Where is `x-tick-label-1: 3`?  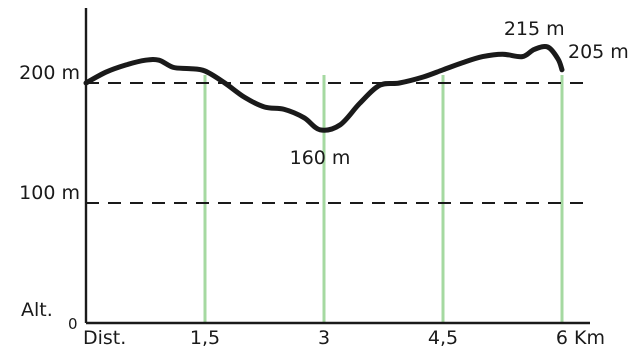 x-tick-label-1: 3 is located at coordinates (324, 338).